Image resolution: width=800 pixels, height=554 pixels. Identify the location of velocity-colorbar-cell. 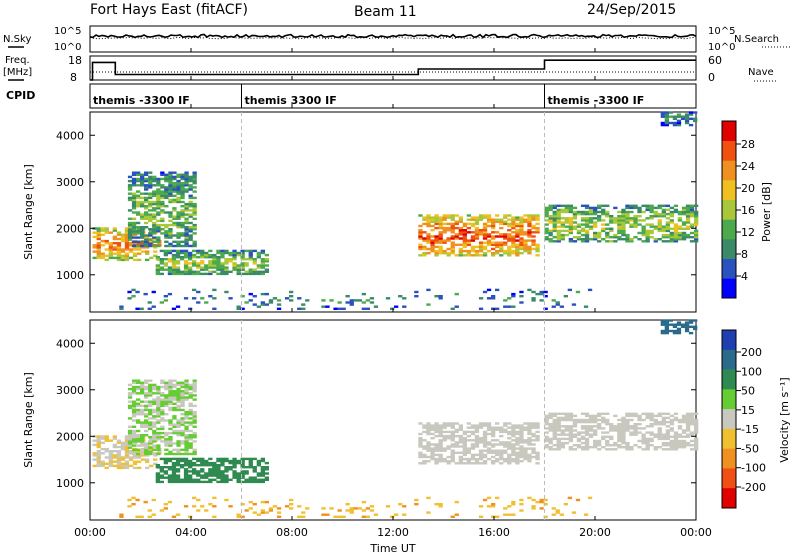
(729, 379).